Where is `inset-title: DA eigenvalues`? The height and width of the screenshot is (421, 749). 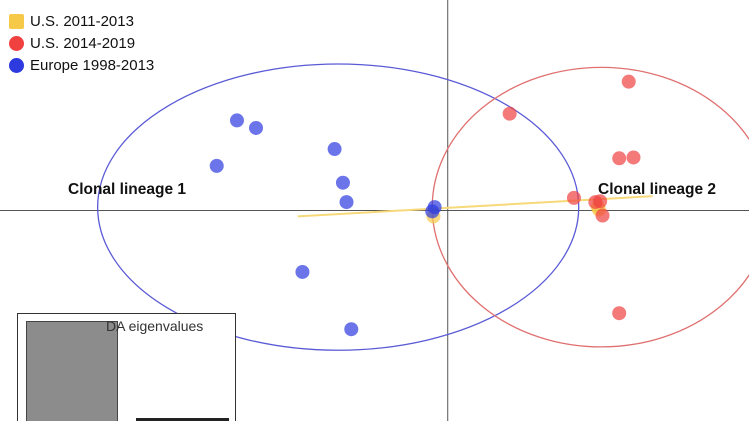
inset-title: DA eigenvalues is located at coordinates (155, 326).